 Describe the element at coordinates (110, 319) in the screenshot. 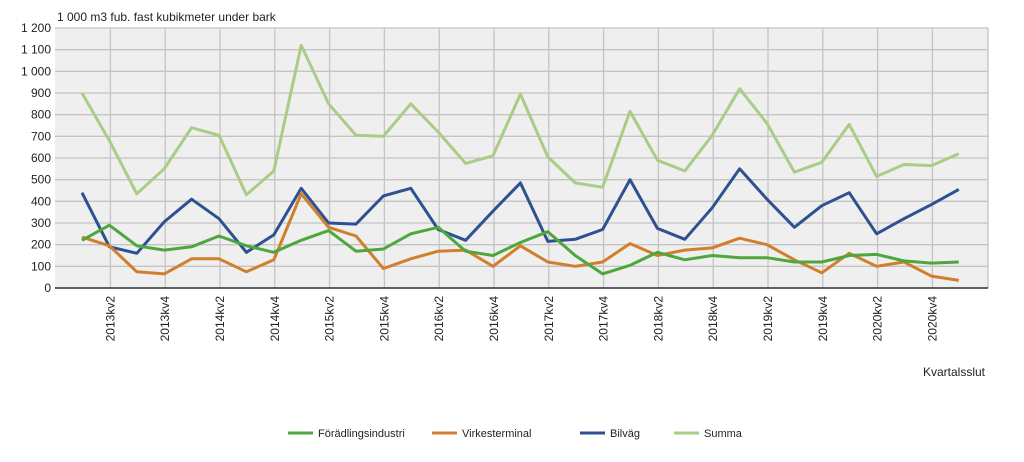

I see `x-tick-label: 2013kv2` at that location.